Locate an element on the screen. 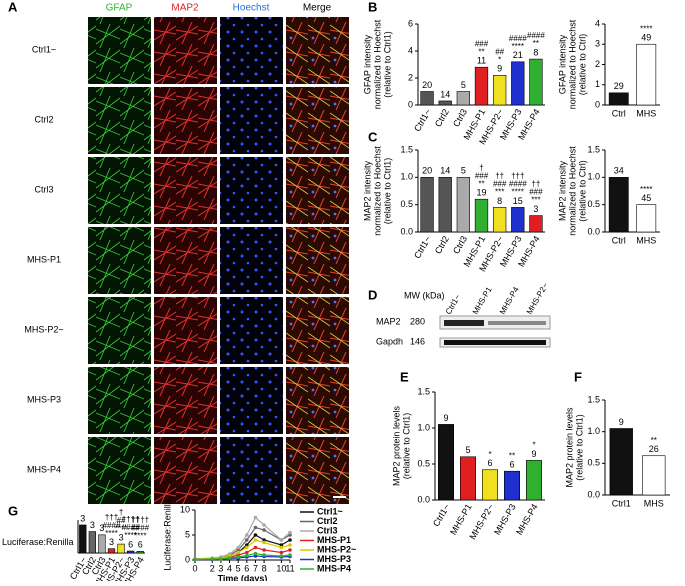  row-label: Ctrl3 is located at coordinates (43, 189).